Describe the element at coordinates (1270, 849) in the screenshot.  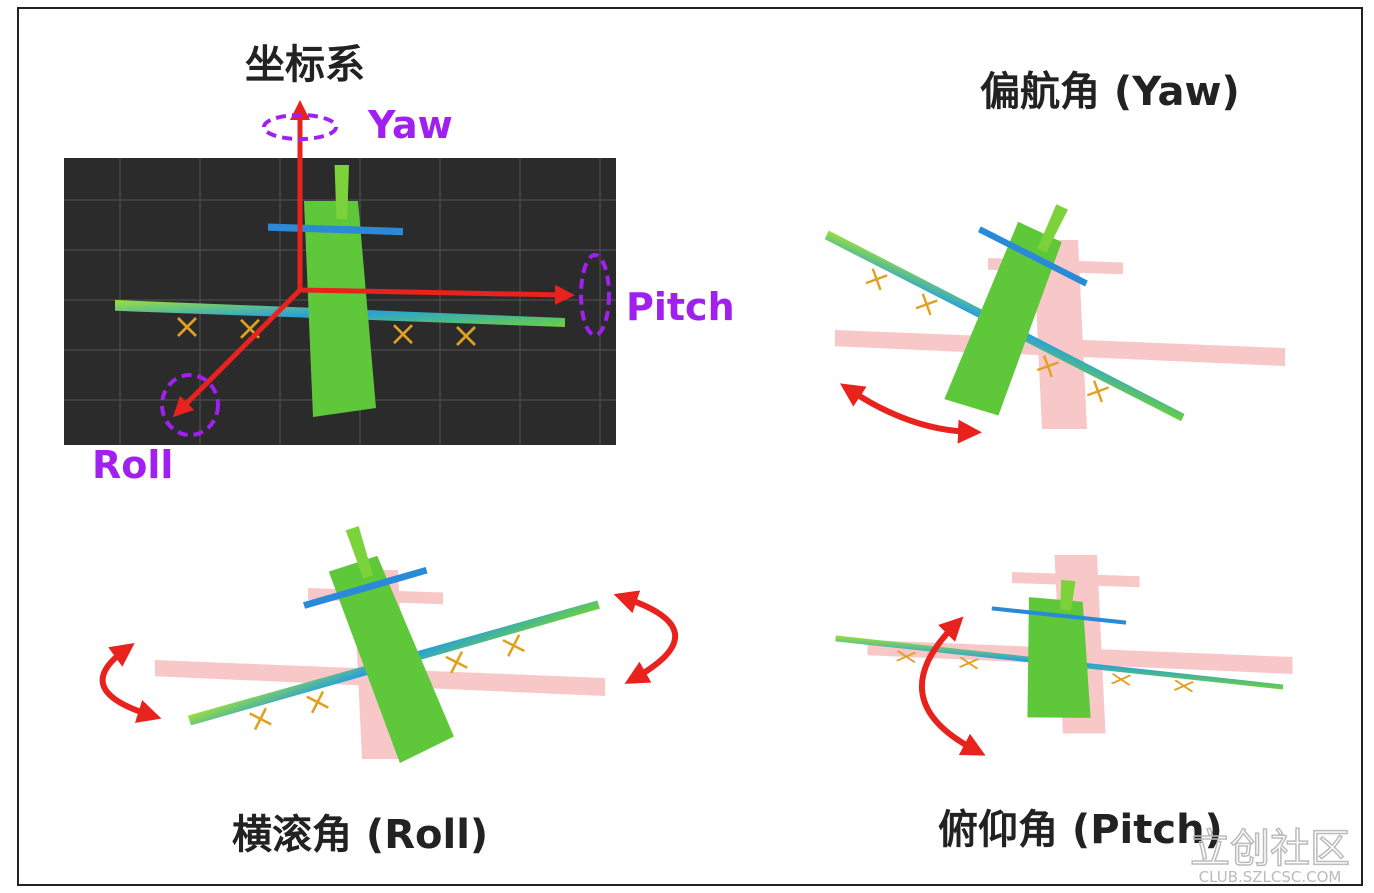
I see `watermark-name: 立创社区` at that location.